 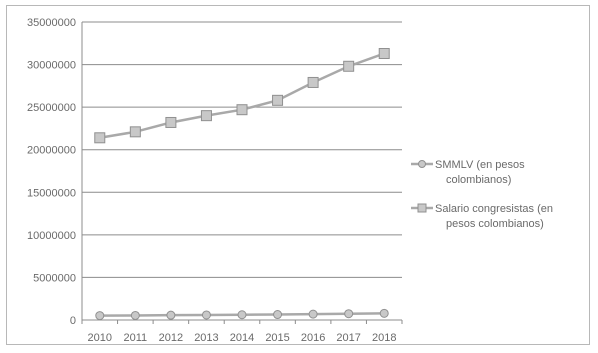 I want to click on y-tick-label: 10000000, so click(x=51, y=236).